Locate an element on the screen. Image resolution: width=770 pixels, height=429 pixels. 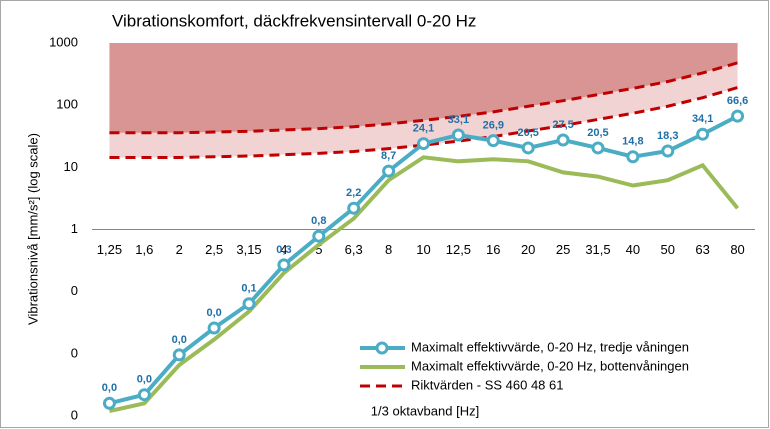
x-axis-label: 1/3 oktavband [Hz] is located at coordinates (425, 410).